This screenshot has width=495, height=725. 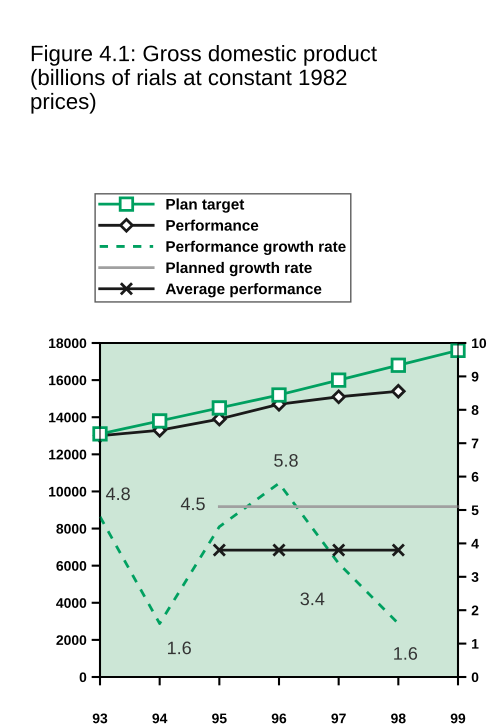 I want to click on y-tick-label: 18000, so click(x=67, y=343).